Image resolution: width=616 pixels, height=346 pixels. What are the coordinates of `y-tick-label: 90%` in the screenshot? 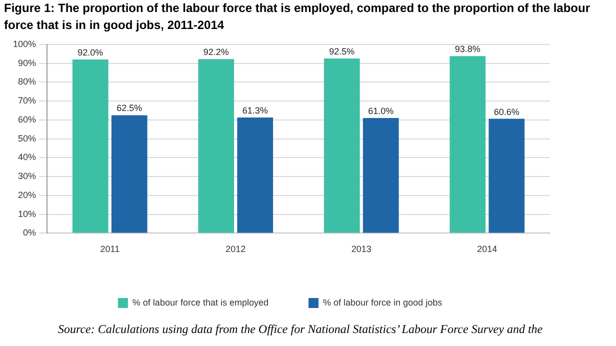 It's located at (27, 63).